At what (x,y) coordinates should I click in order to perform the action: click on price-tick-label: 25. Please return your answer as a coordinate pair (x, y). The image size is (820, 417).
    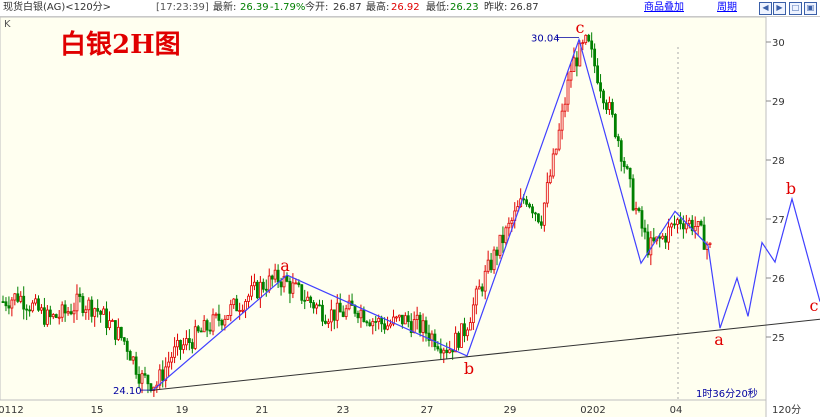
    Looking at the image, I should click on (778, 338).